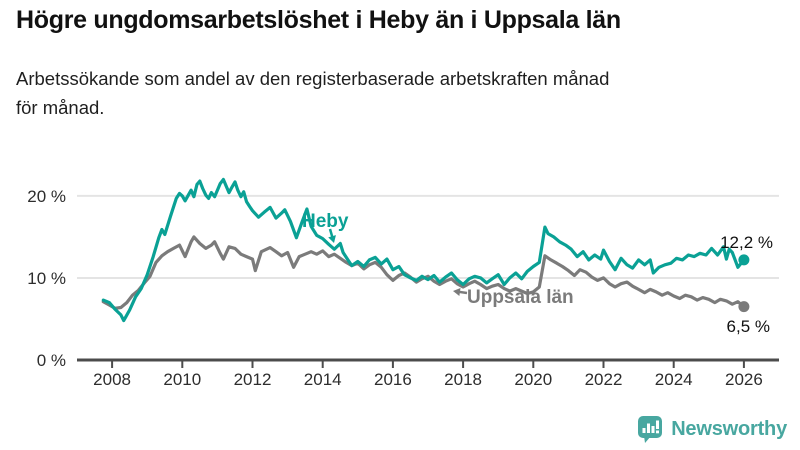 The image size is (800, 450). Describe the element at coordinates (46, 196) in the screenshot. I see `y-axis-tick-label: 20 %` at that location.